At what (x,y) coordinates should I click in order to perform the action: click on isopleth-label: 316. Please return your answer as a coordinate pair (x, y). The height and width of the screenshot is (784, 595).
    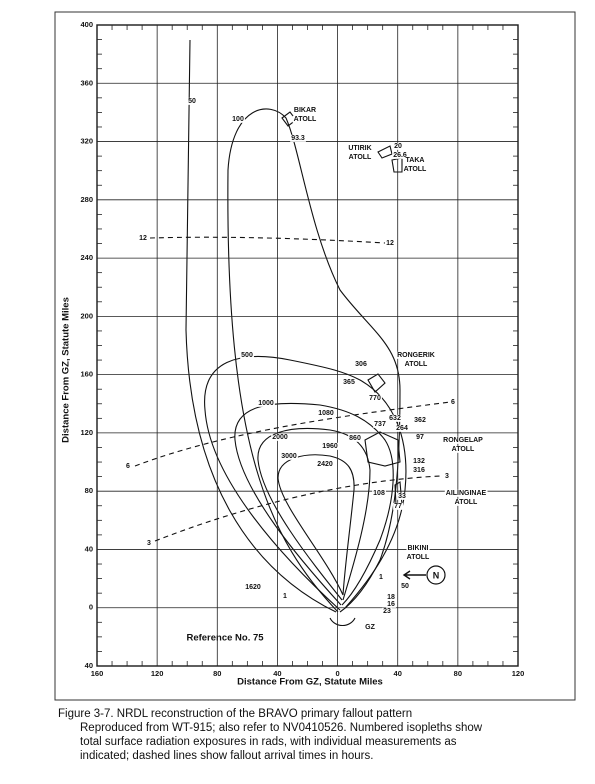
    Looking at the image, I should click on (419, 470).